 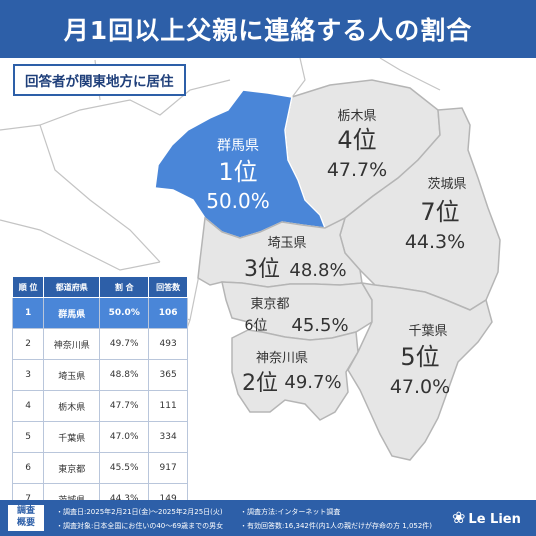 I want to click on region-kanagawa, so click(x=295, y=375).